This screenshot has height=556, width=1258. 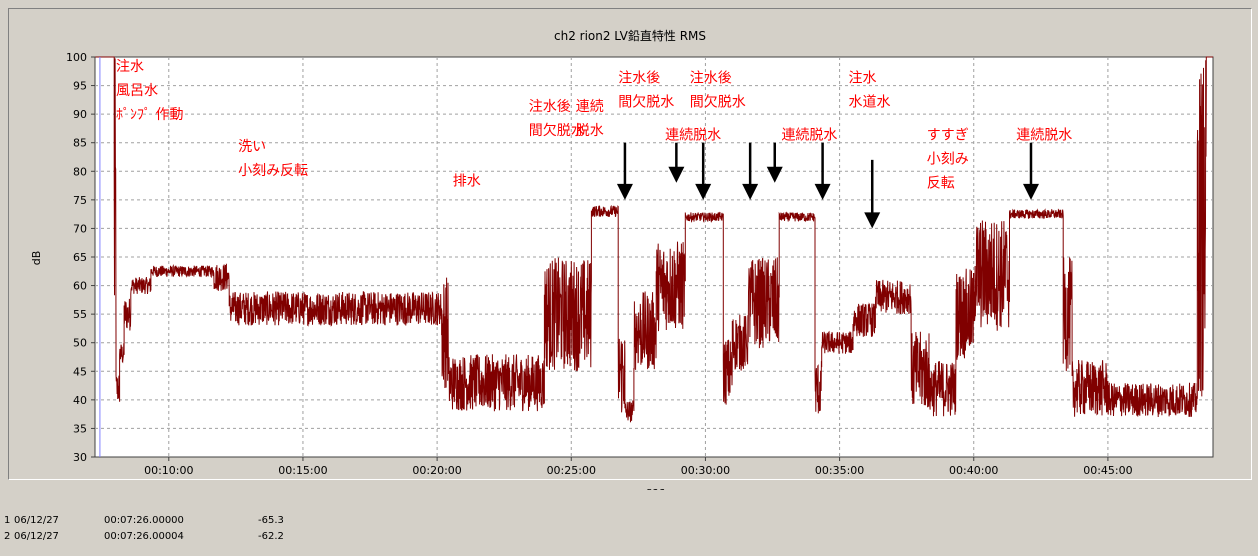 I want to click on x-tick-label: 00:25:00, so click(x=571, y=470).